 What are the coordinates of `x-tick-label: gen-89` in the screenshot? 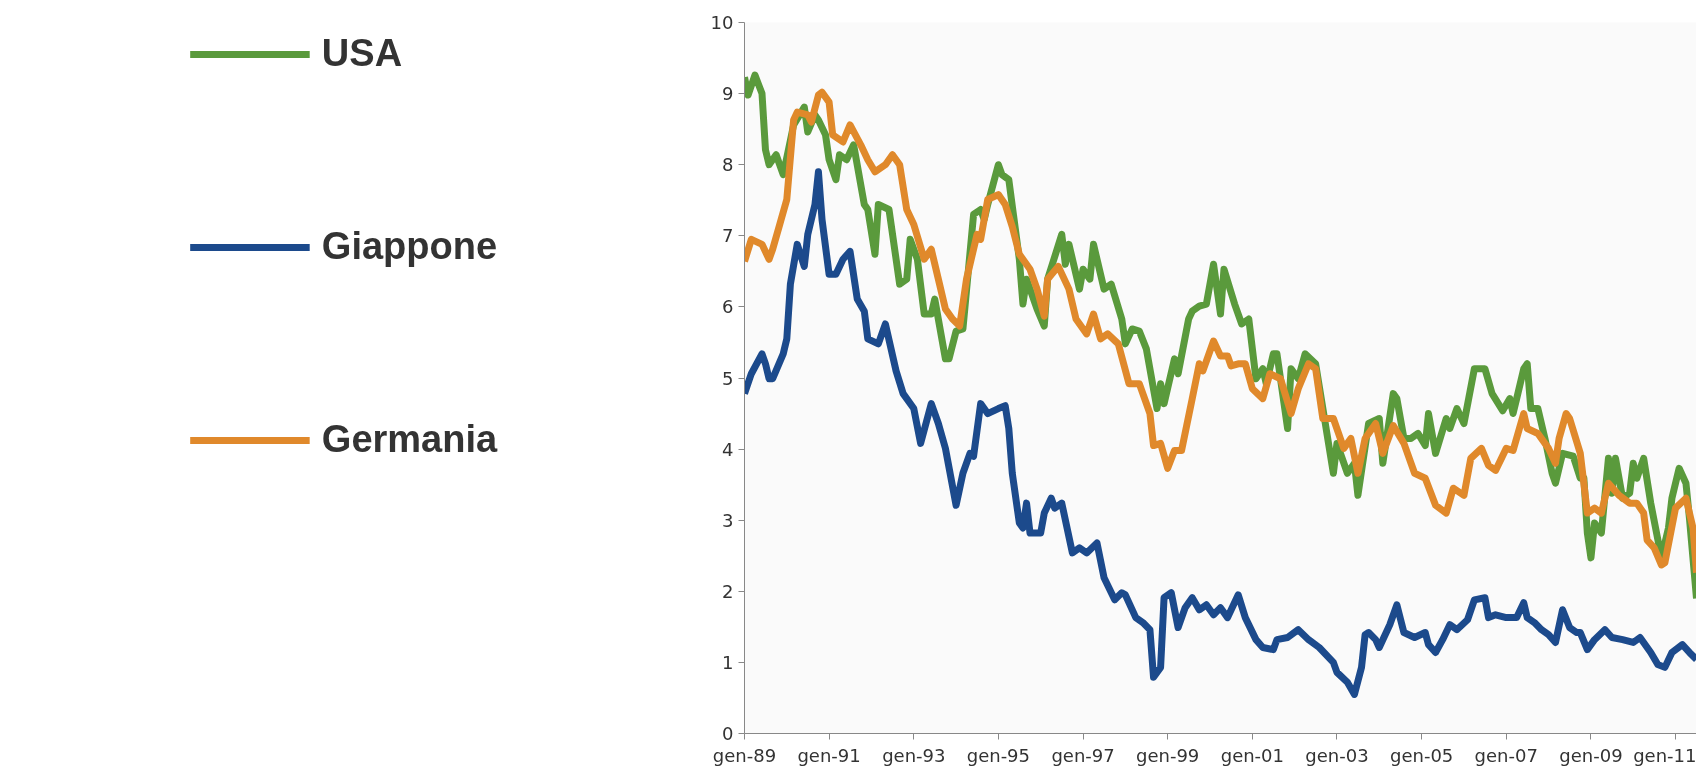 It's located at (744, 755).